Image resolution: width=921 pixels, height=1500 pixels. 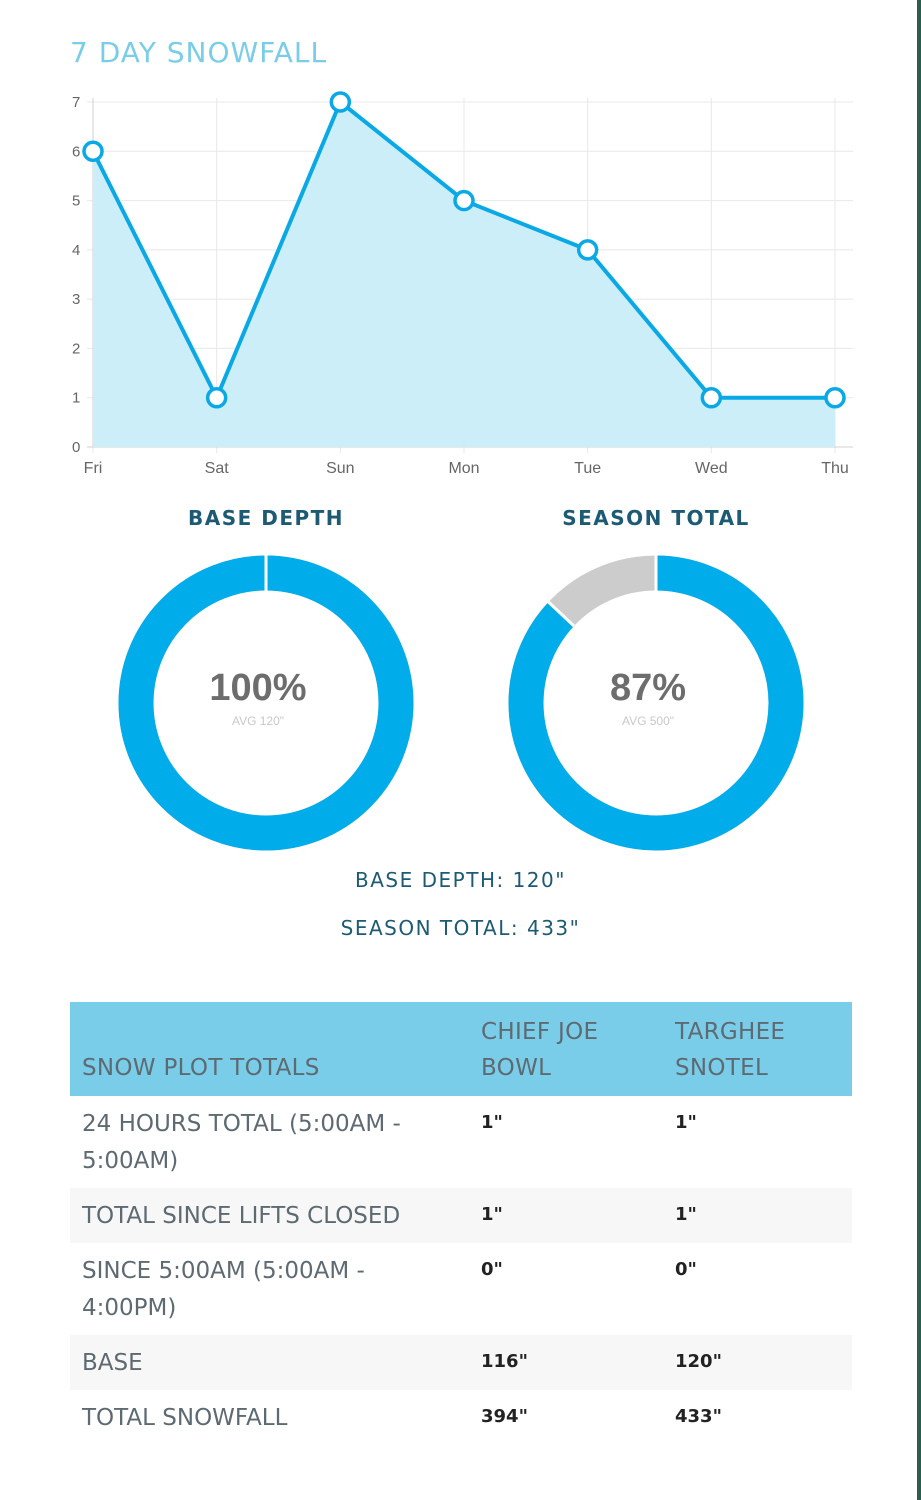 What do you see at coordinates (460, 880) in the screenshot?
I see `base-depth-summary: BASE DEPTH: 120"` at bounding box center [460, 880].